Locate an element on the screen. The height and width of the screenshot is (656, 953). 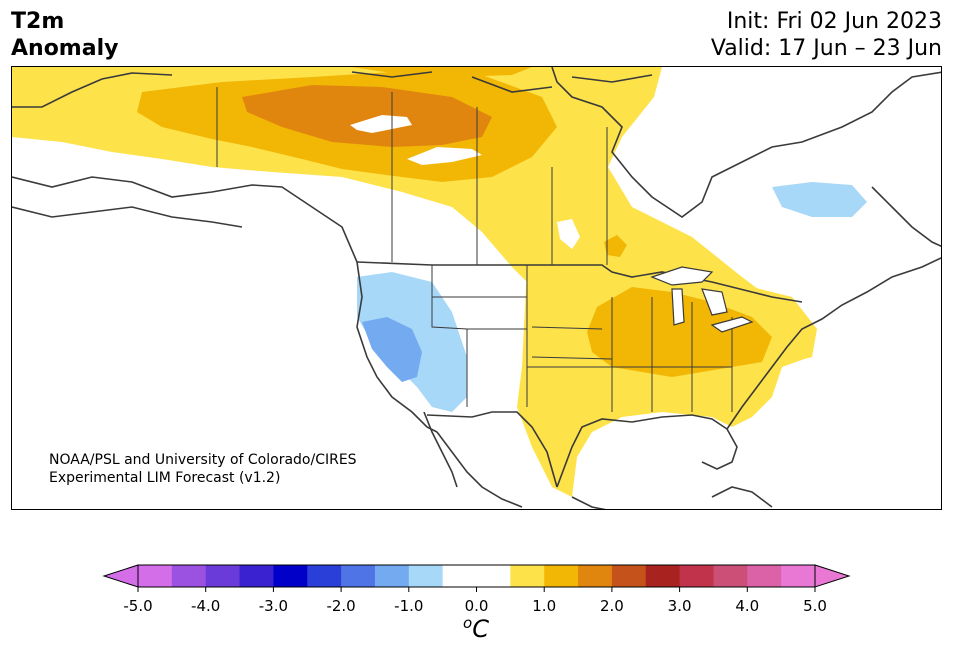
colorbar-cells is located at coordinates (477, 576).